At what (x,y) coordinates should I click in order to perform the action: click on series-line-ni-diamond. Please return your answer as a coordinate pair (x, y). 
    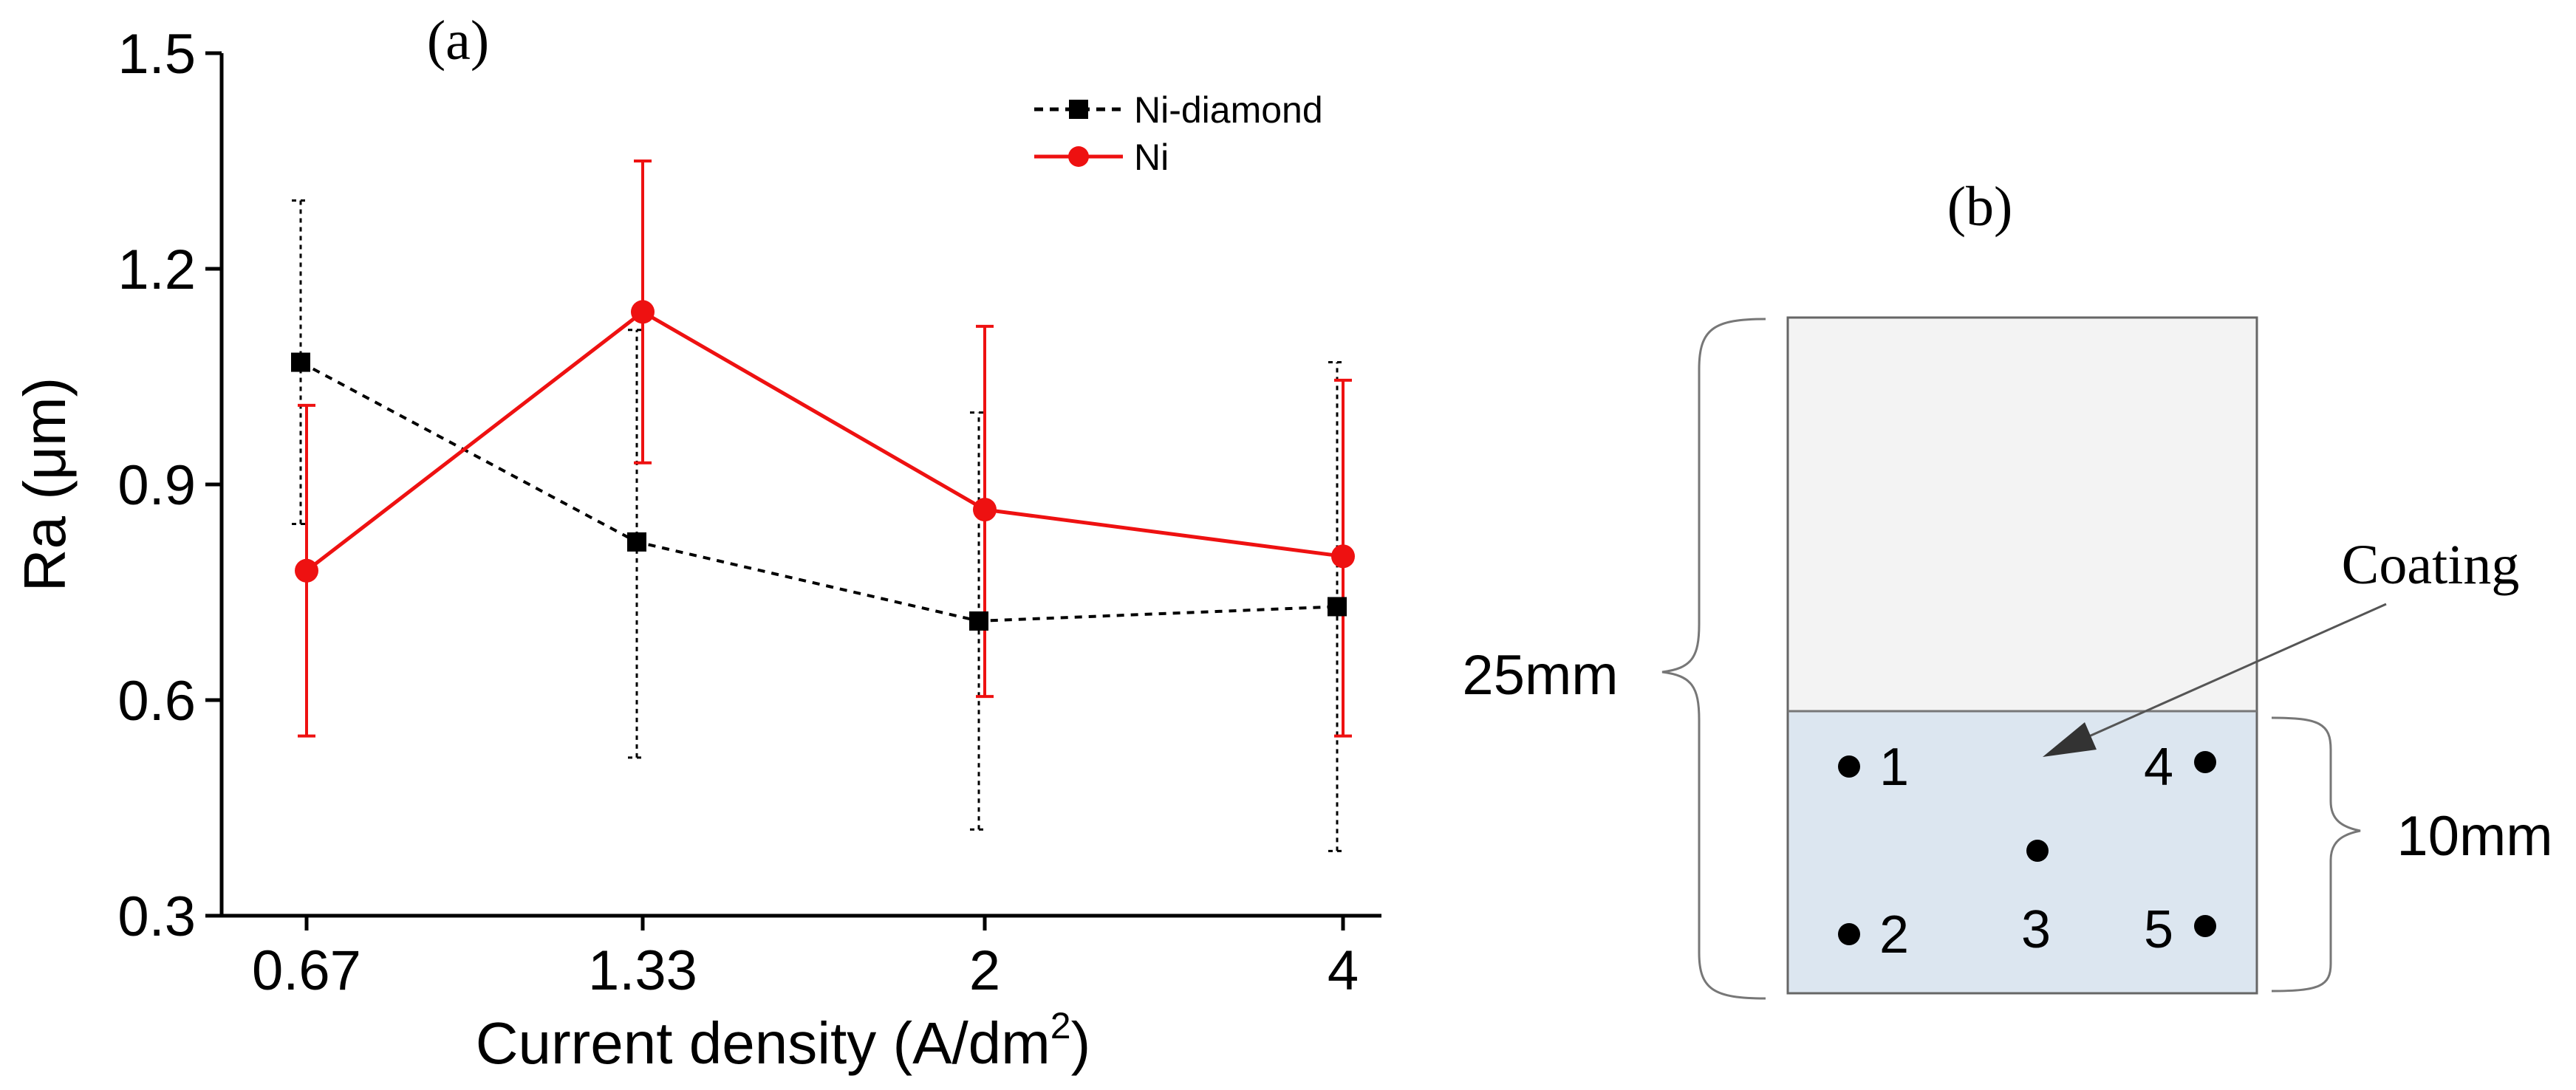
    Looking at the image, I should click on (819, 491).